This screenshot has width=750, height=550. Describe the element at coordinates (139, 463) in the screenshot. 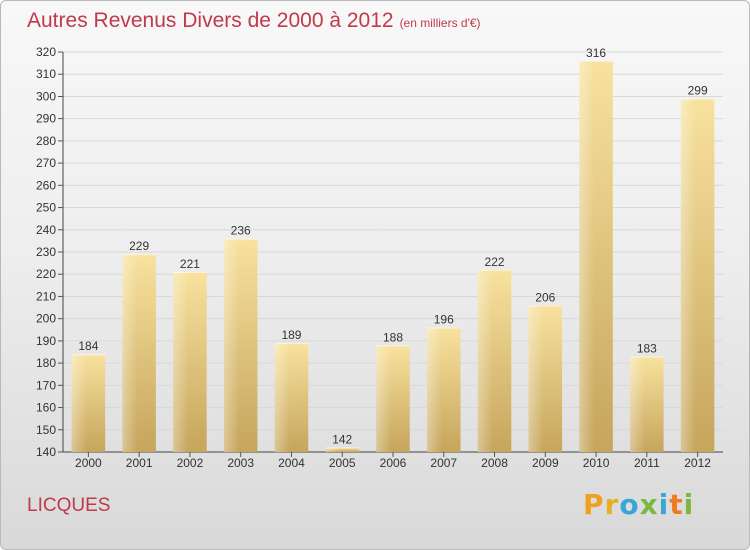

I see `x-tick-label: 2001` at that location.